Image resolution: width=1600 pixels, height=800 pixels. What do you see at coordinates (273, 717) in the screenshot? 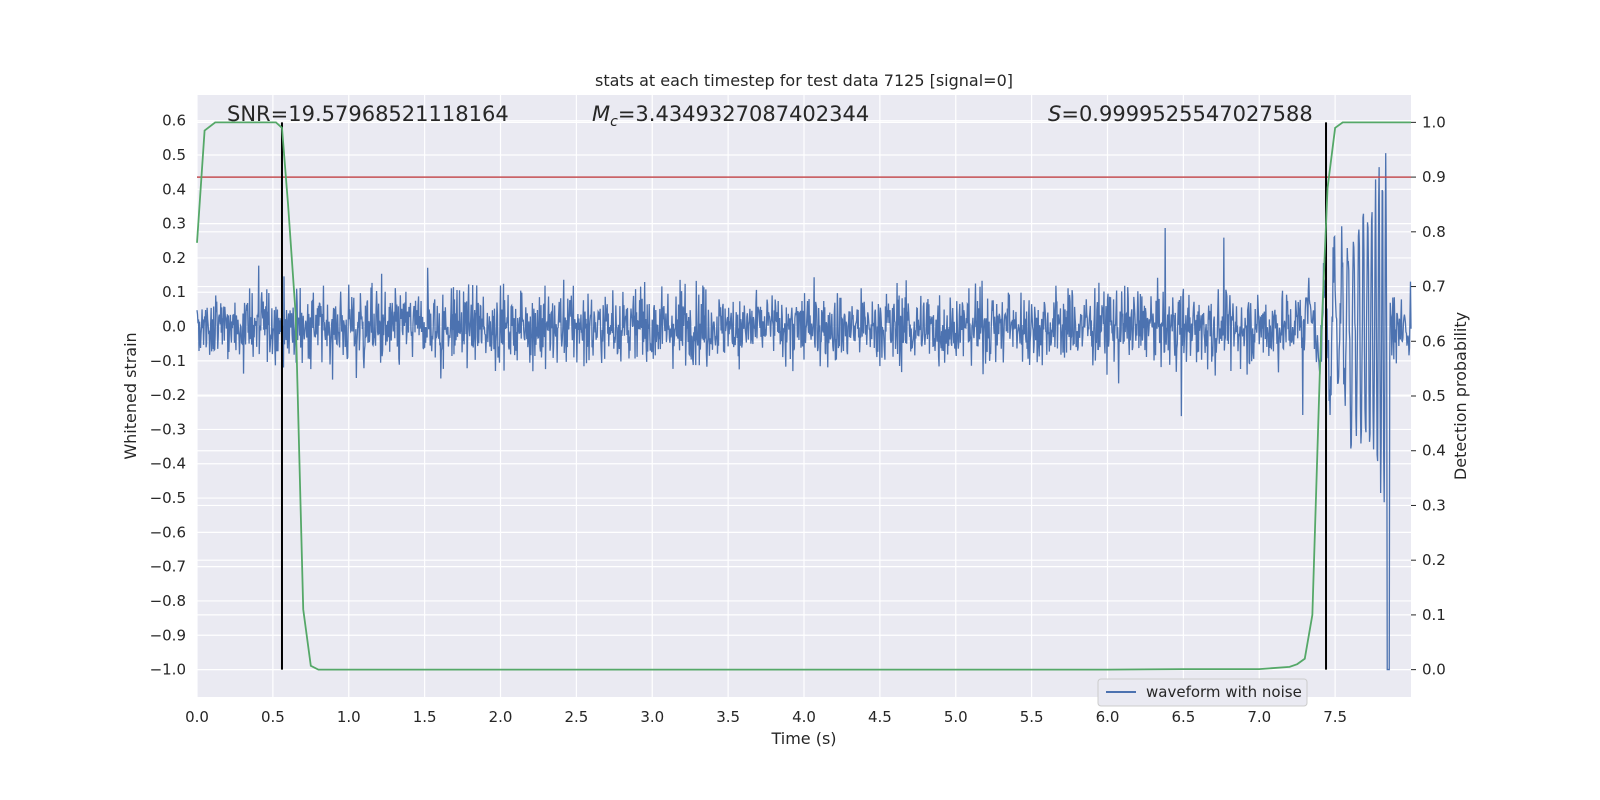
I see `x-tick-label: 0.5` at bounding box center [273, 717].